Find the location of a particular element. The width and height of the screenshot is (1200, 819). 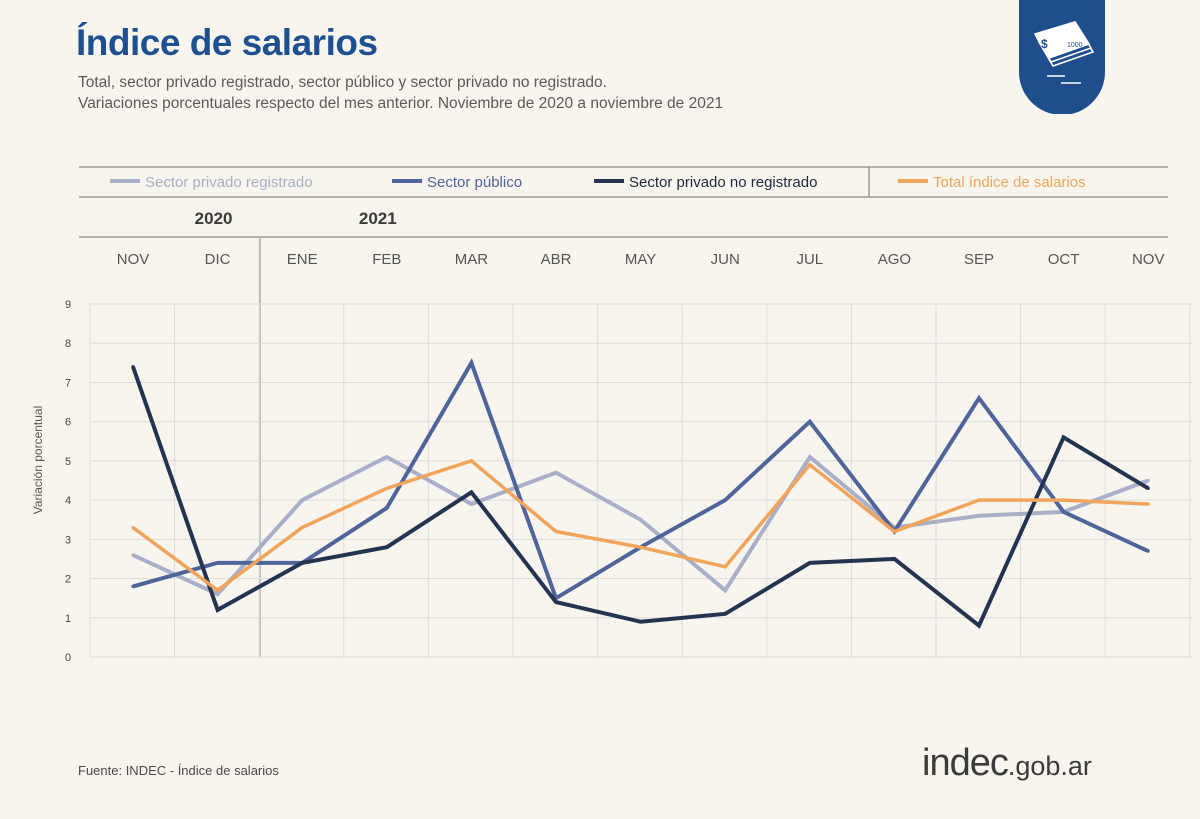

dollar-sign-icon: $ is located at coordinates (1044, 44).